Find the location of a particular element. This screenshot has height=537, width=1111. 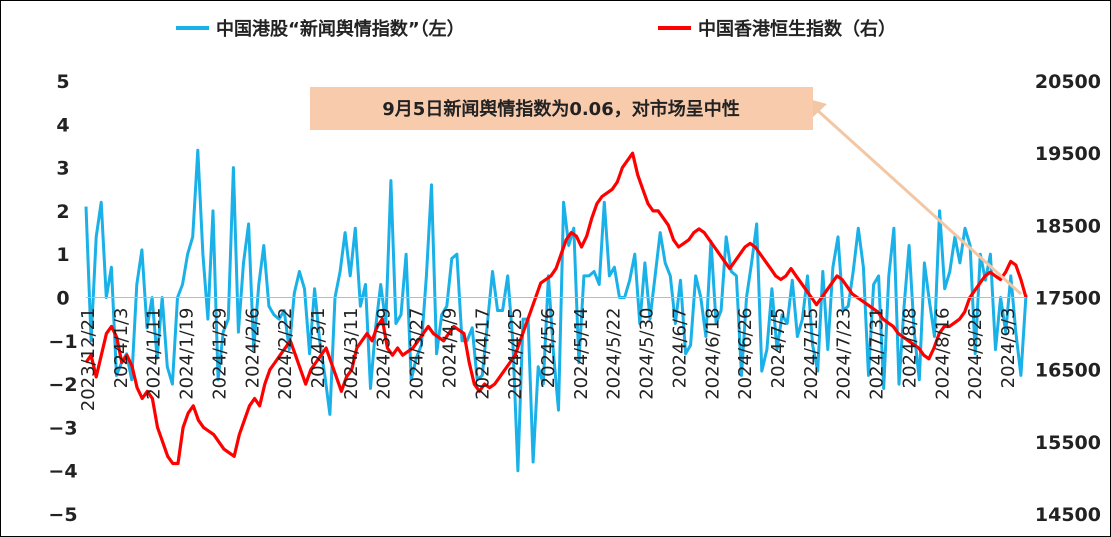

right-axis: 20500 19500 18500 17500 16500 15500 14500 is located at coordinates (1068, 298).